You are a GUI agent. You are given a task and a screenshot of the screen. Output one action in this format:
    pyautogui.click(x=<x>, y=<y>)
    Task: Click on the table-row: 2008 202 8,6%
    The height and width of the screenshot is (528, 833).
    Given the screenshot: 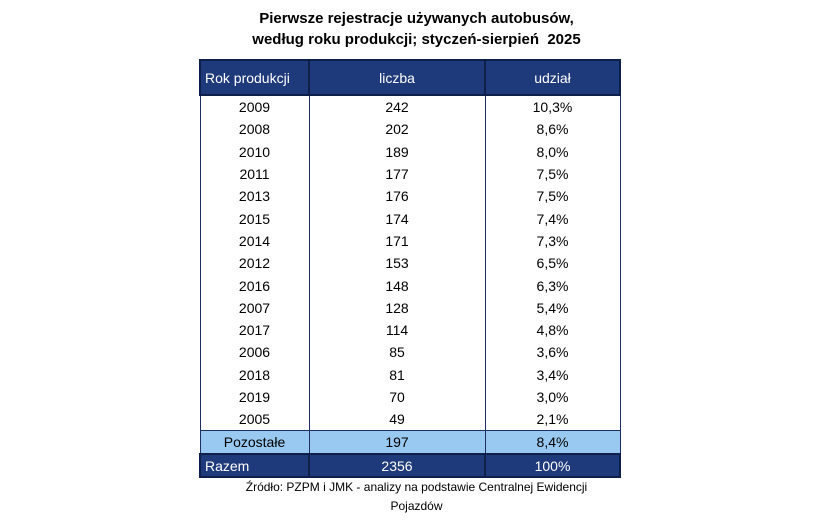 What is the action you would take?
    pyautogui.click(x=410, y=129)
    